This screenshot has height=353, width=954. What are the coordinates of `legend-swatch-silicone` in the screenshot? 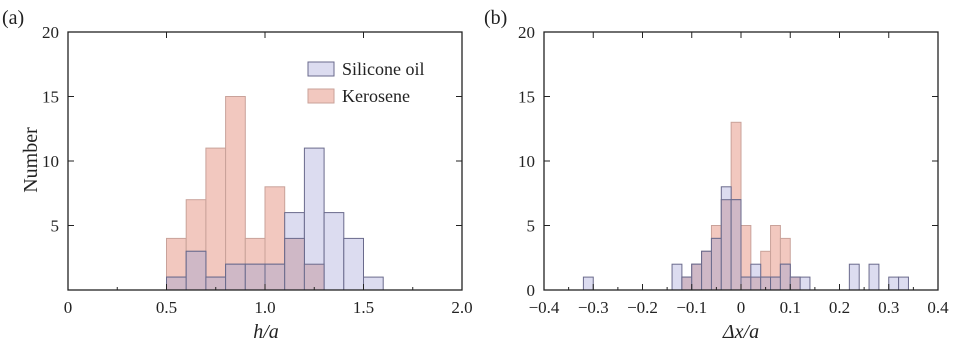 It's located at (321, 69).